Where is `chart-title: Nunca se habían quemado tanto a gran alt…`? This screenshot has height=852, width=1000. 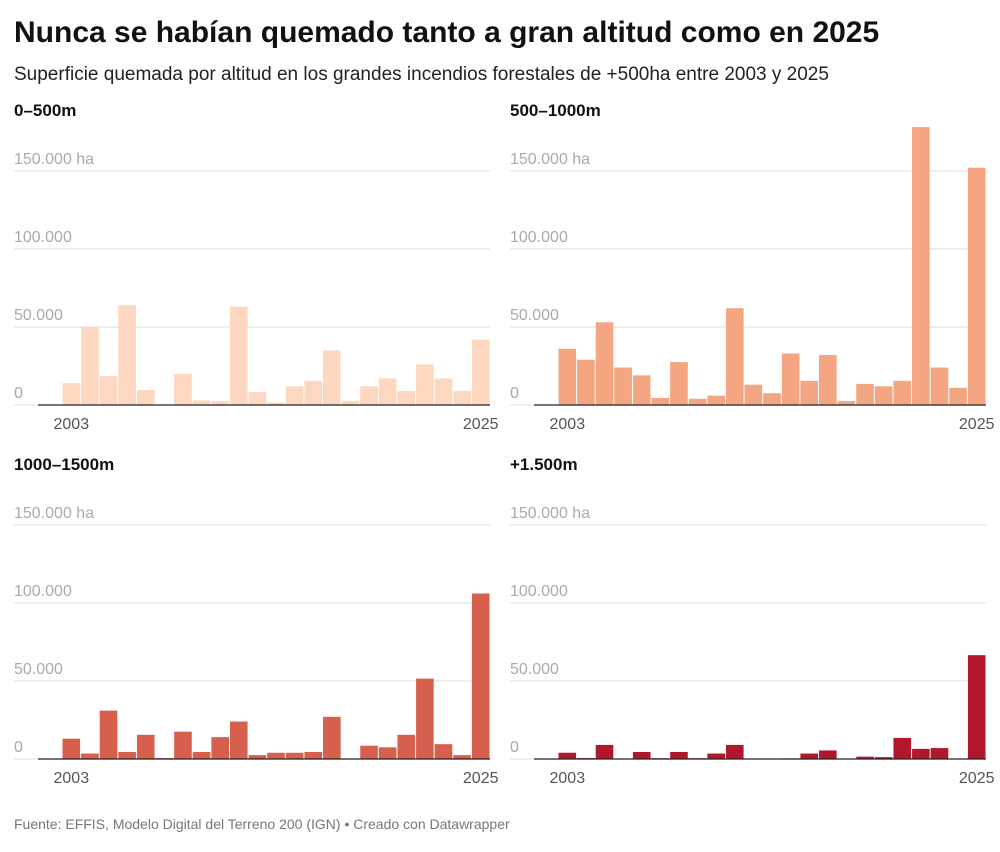 chart-title: Nunca se habían quemado tanto a gran alt… is located at coordinates (446, 32).